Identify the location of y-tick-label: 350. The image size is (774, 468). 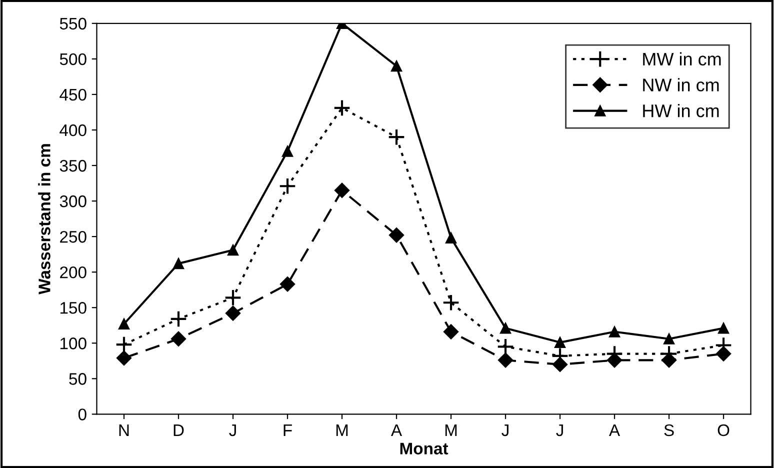
(73, 166).